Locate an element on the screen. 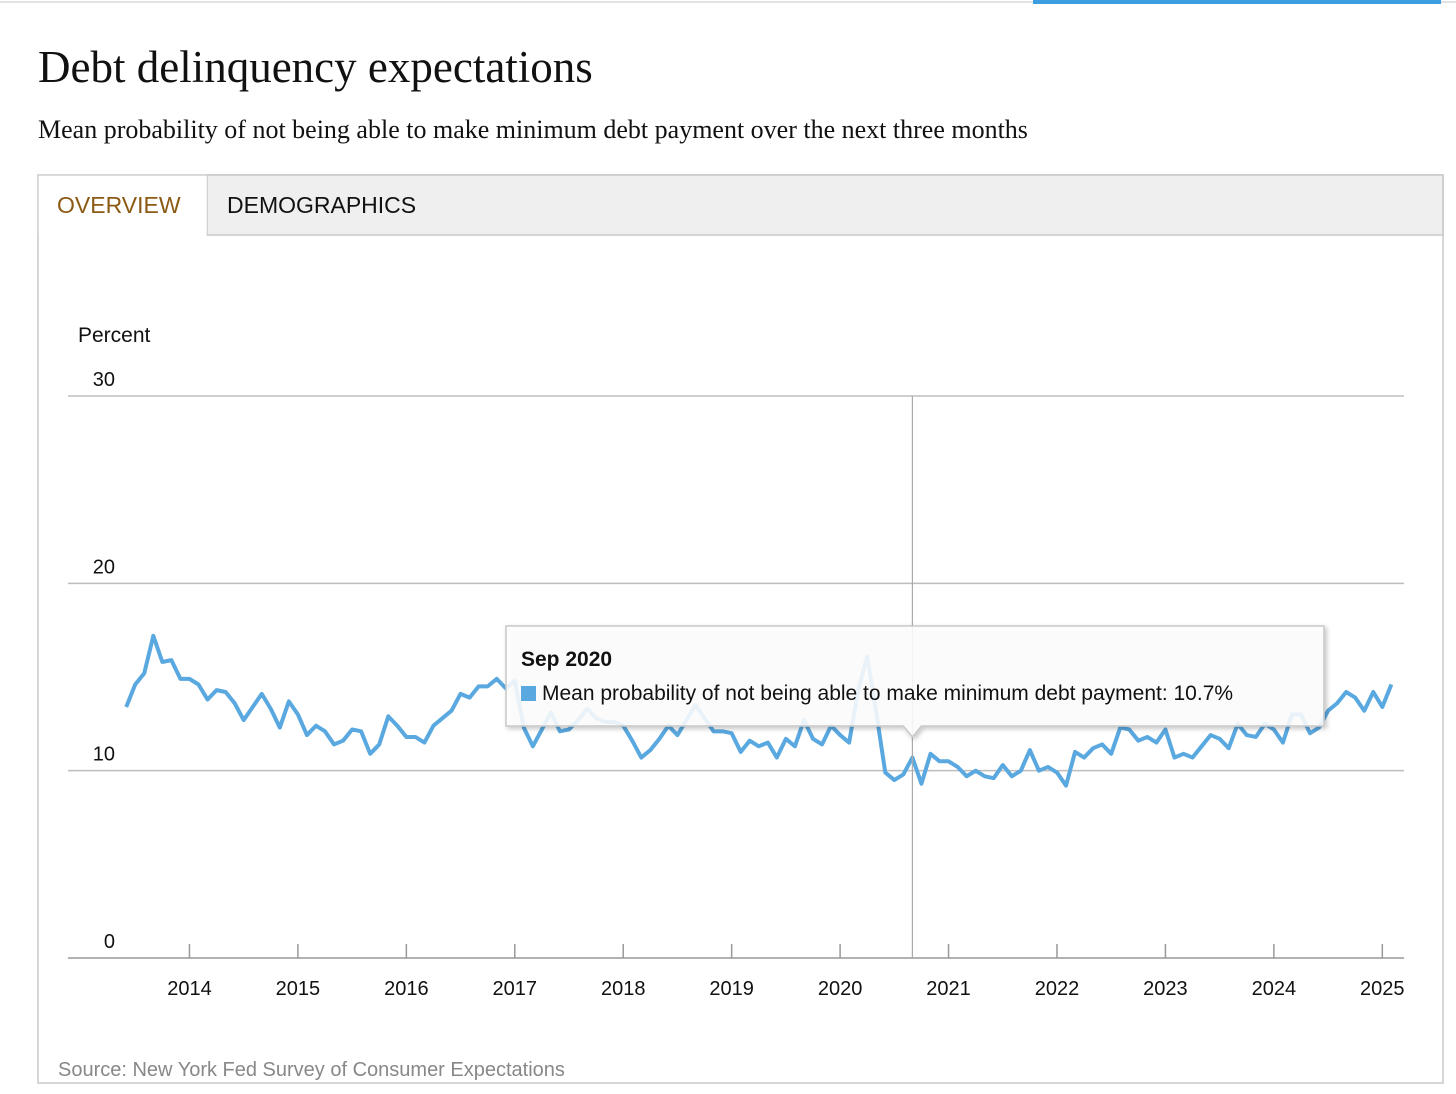  tooltip-box is located at coordinates (915, 682).